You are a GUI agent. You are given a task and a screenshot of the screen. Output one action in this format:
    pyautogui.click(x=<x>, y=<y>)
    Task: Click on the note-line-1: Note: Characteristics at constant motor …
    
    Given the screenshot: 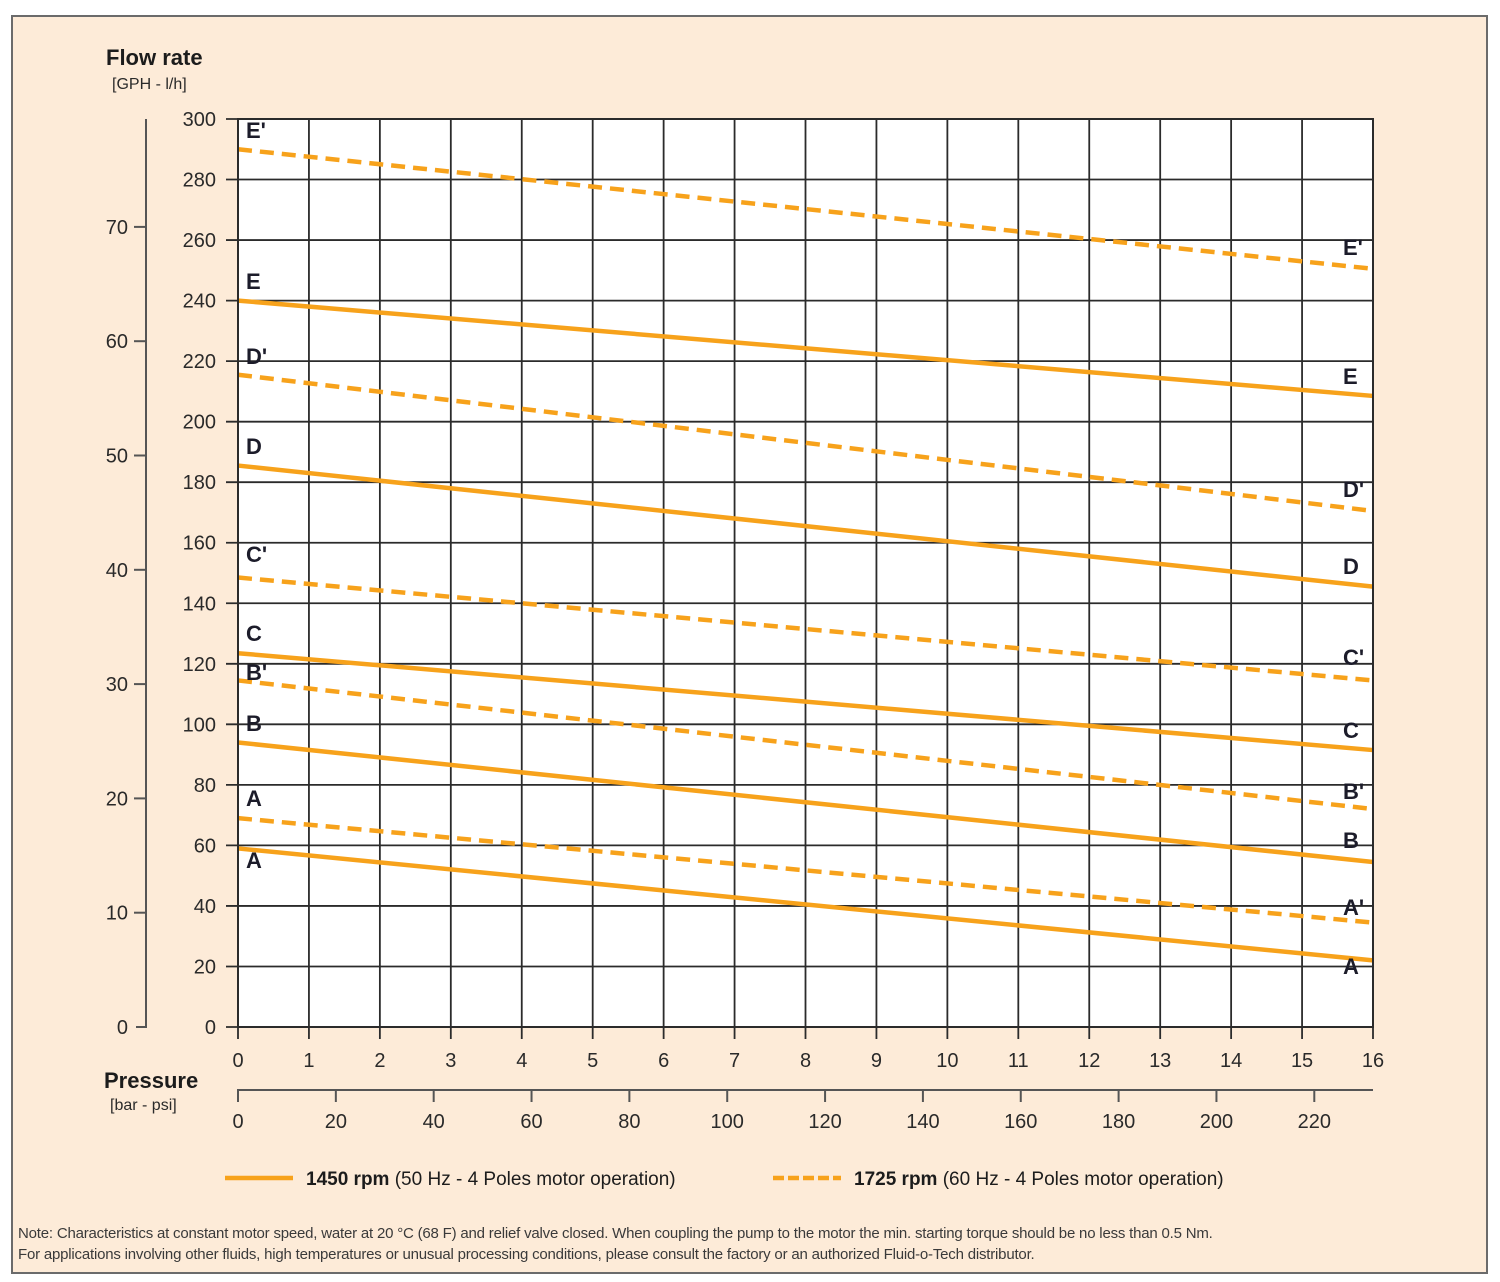 What is the action you would take?
    pyautogui.click(x=615, y=1233)
    